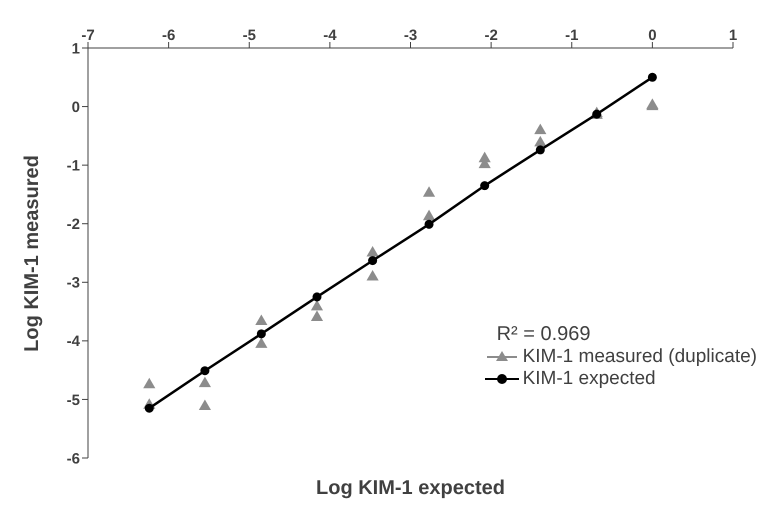 This screenshot has height=515, width=771. Describe the element at coordinates (73, 225) in the screenshot. I see `y-tick-label: -2` at that location.